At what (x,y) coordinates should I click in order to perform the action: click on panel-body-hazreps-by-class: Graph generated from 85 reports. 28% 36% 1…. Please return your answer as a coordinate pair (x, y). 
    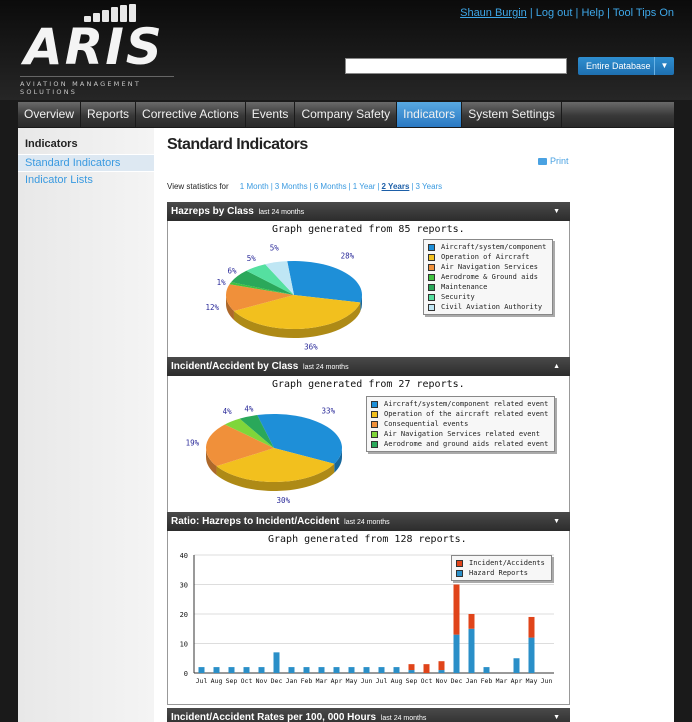
    Looking at the image, I should click on (368, 289).